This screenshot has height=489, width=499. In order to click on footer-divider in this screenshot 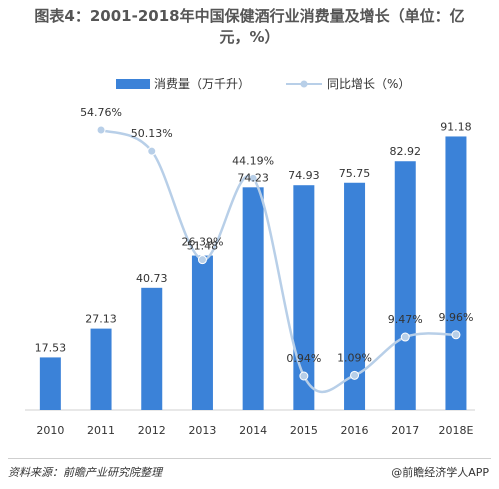, I will do `click(249, 458)`.